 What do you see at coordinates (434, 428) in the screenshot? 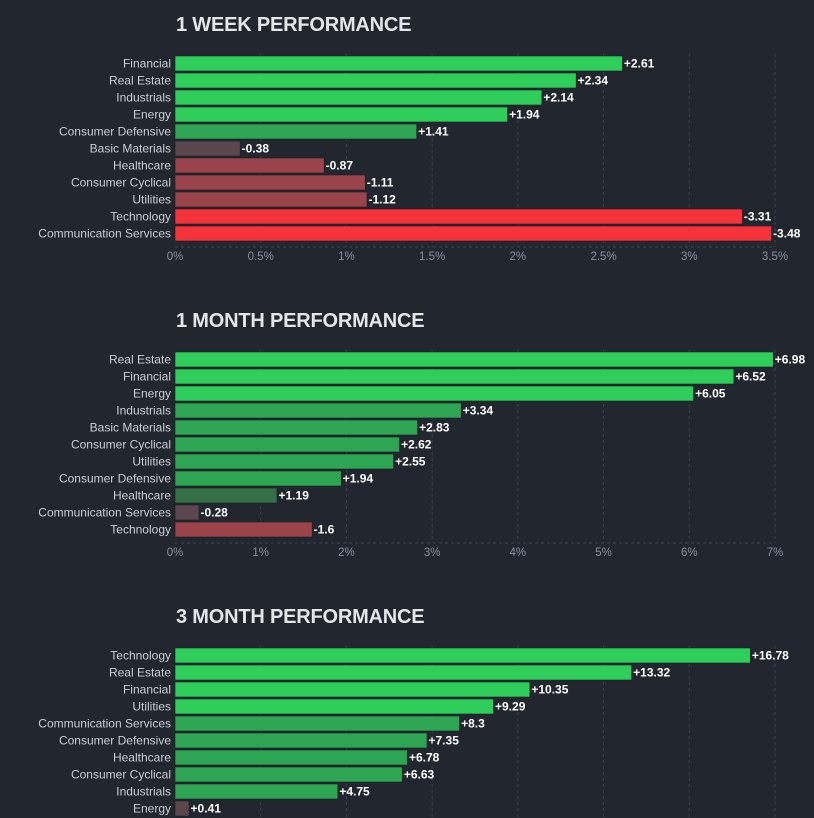
I see `value-label: +2.83` at bounding box center [434, 428].